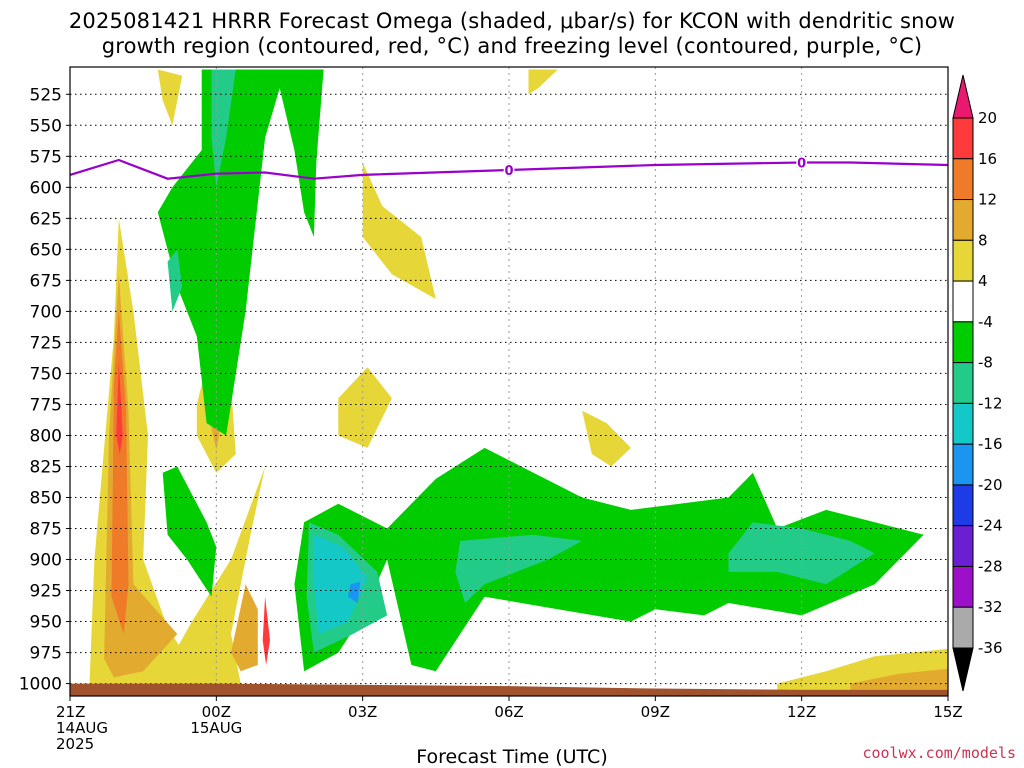  Describe the element at coordinates (216, 728) in the screenshot. I see `x-tick-label: 15AUG` at that location.